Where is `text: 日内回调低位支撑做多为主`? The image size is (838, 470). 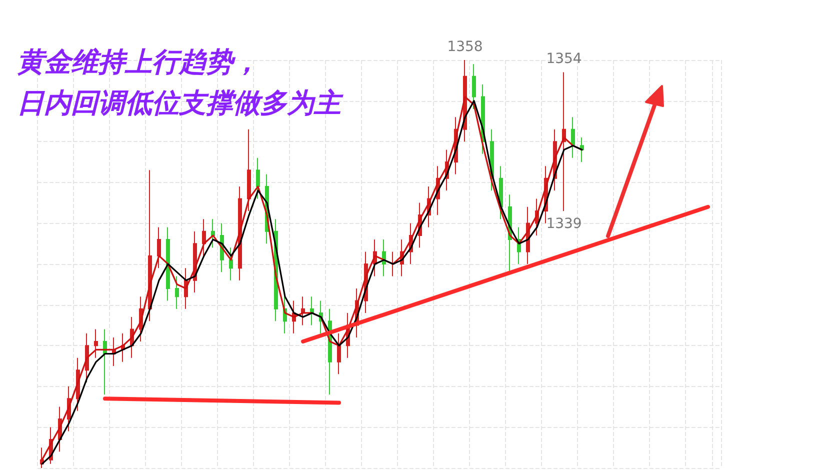
text: 日内回调低位支撑做多为主 is located at coordinates (180, 103).